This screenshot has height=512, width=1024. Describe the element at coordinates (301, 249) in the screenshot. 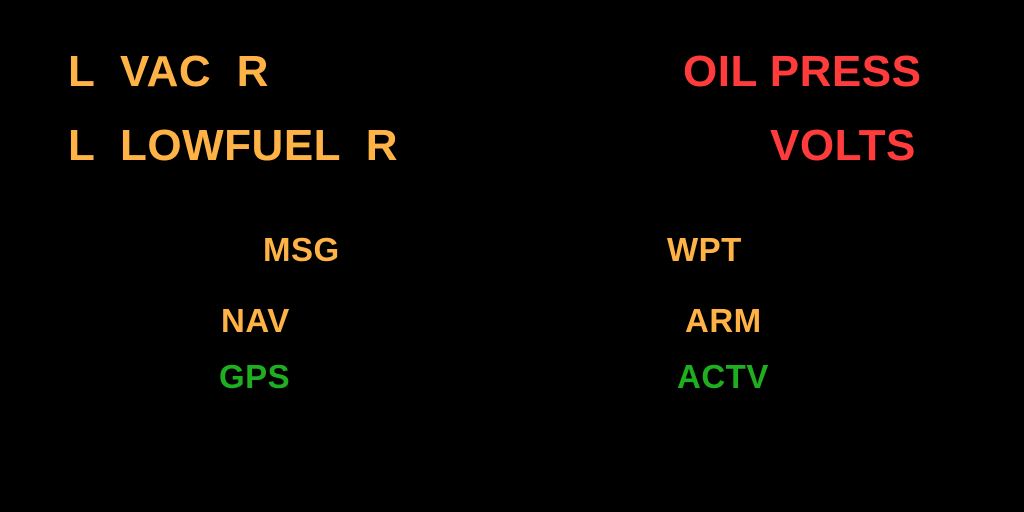

I see `msg-annunciator: MSG` at that location.